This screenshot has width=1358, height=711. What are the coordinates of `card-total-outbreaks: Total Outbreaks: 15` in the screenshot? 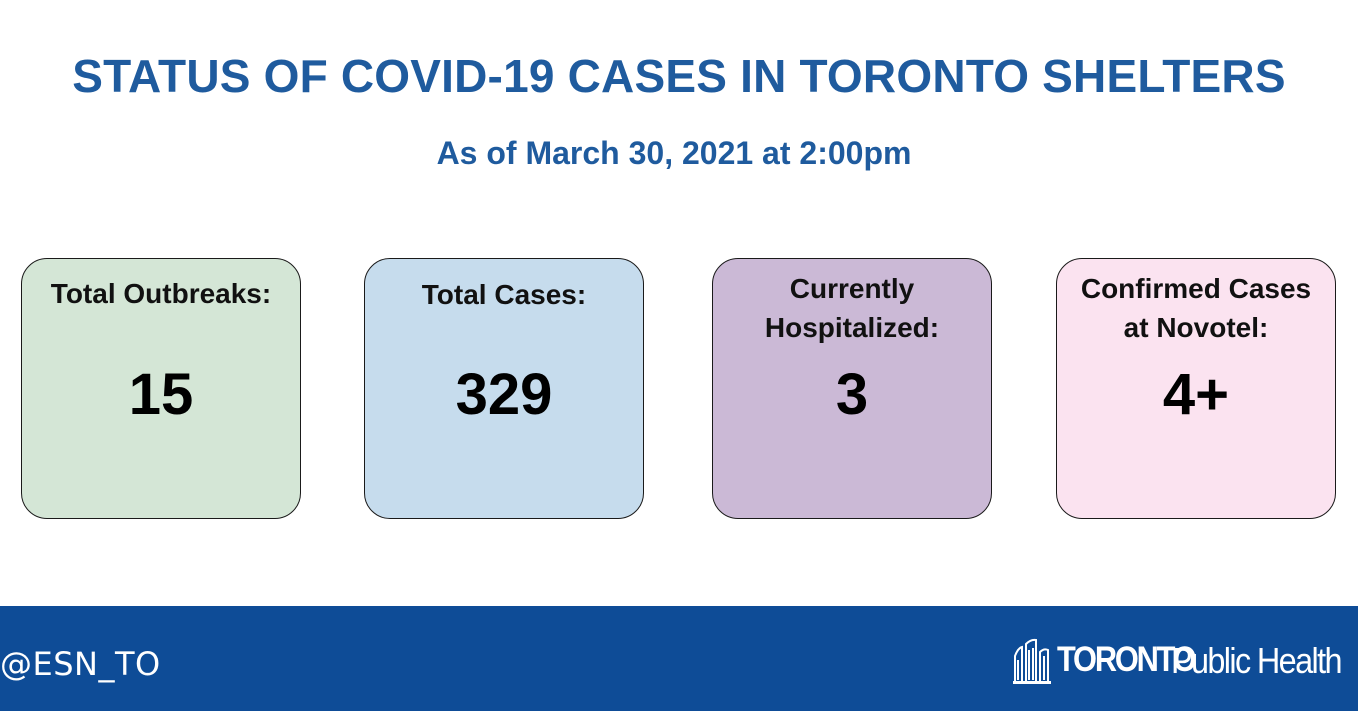 It's located at (161, 388).